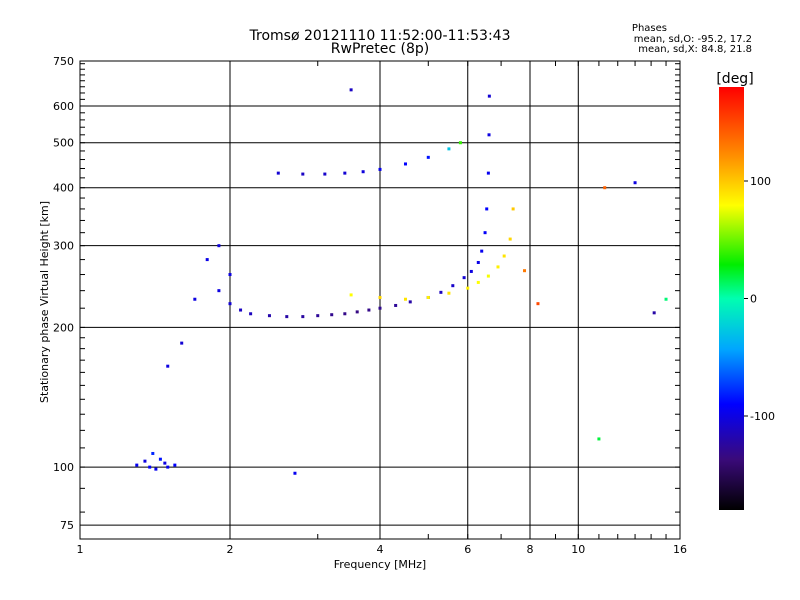 The image size is (800, 600). I want to click on chart-subtitle: RwPretec (8p), so click(380, 49).